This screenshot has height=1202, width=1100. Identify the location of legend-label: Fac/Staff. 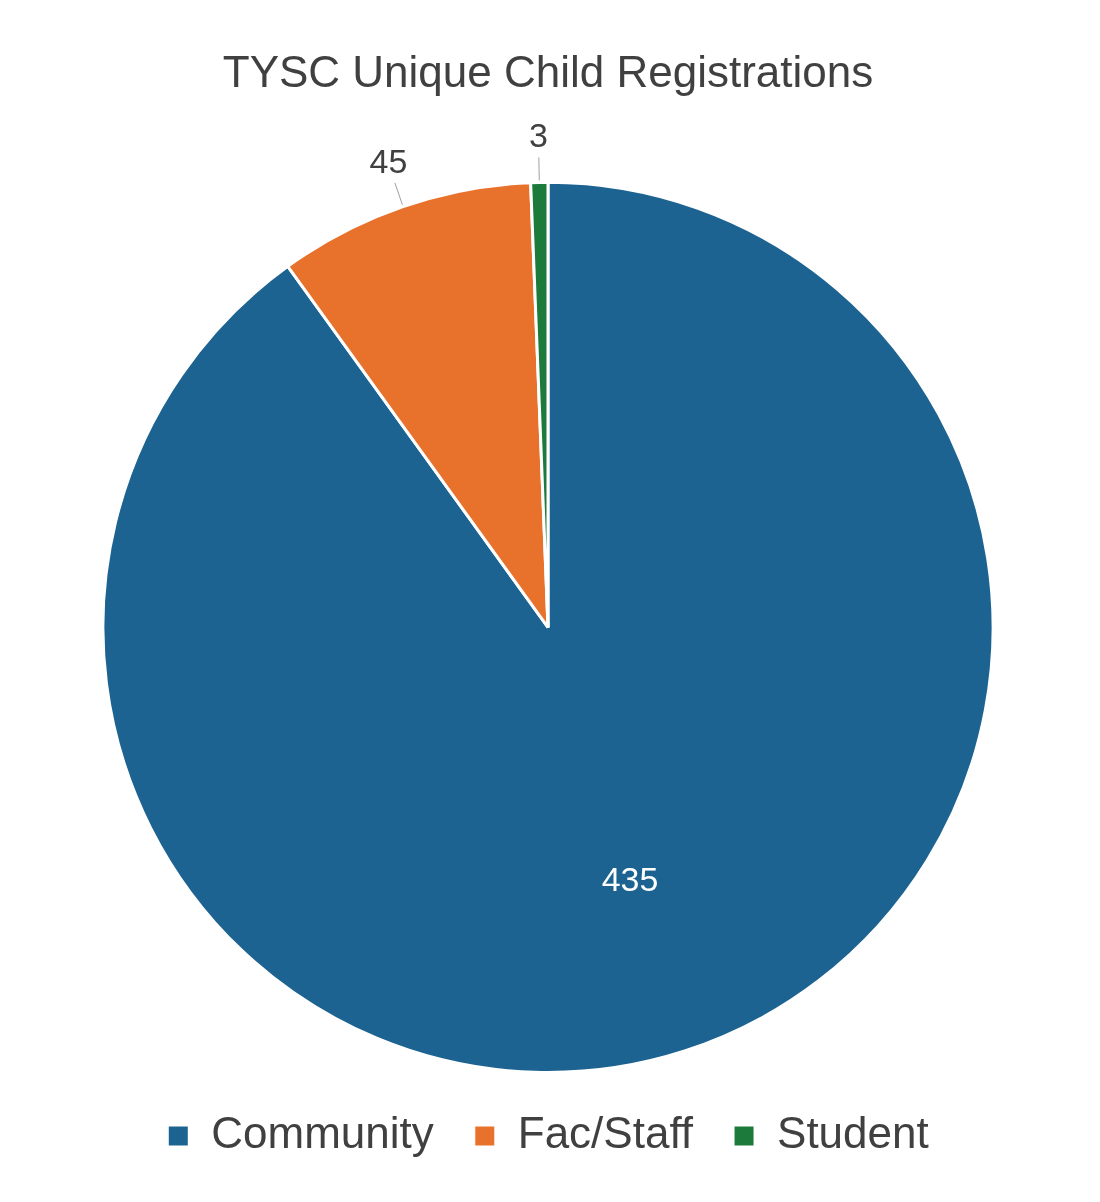
(605, 1133).